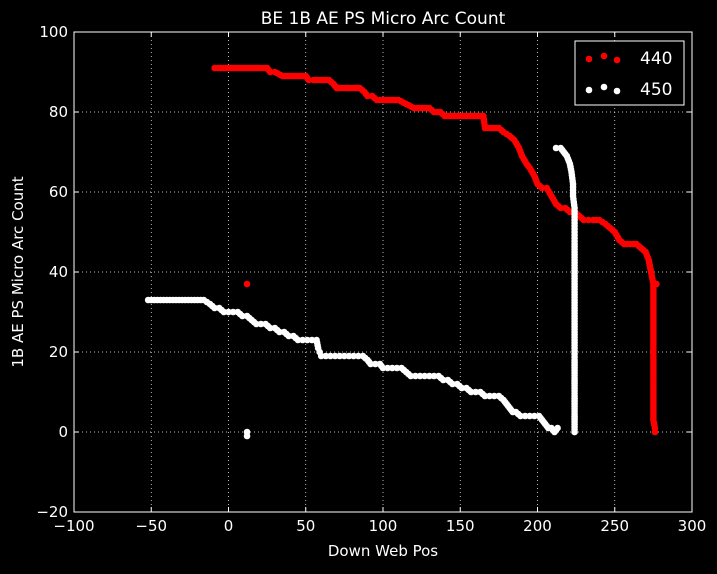 The image size is (717, 574). I want to click on x-tick-label: 50, so click(305, 526).